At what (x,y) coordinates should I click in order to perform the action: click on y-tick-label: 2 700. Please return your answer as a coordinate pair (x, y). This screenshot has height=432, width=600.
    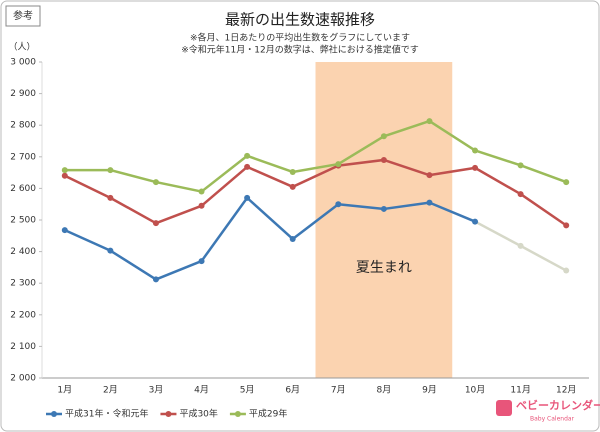
    Looking at the image, I should click on (23, 157).